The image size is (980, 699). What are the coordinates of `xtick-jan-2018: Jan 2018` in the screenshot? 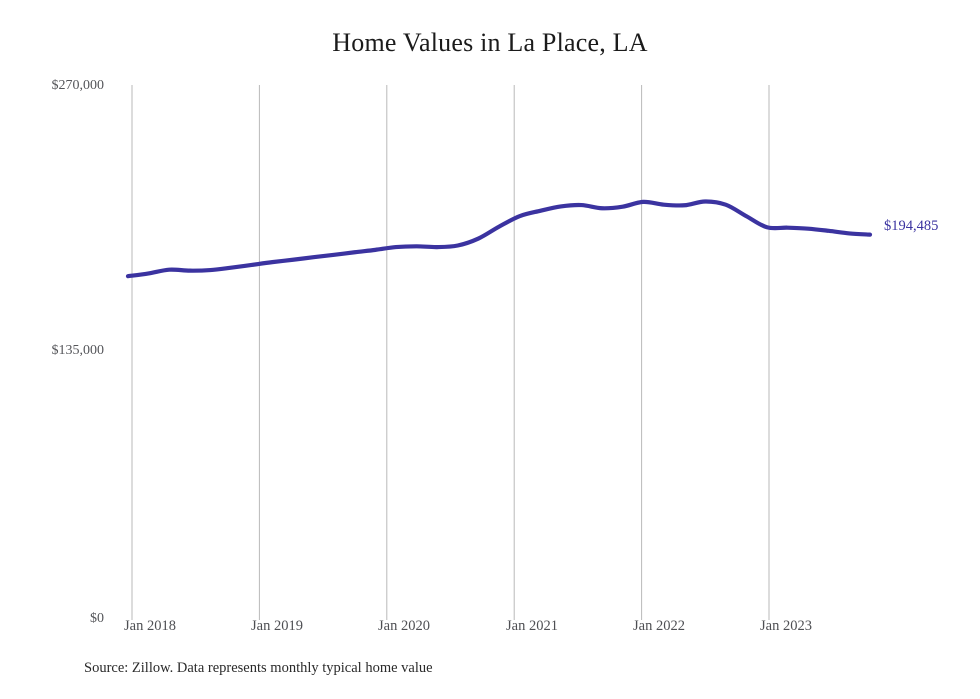 It's located at (150, 626).